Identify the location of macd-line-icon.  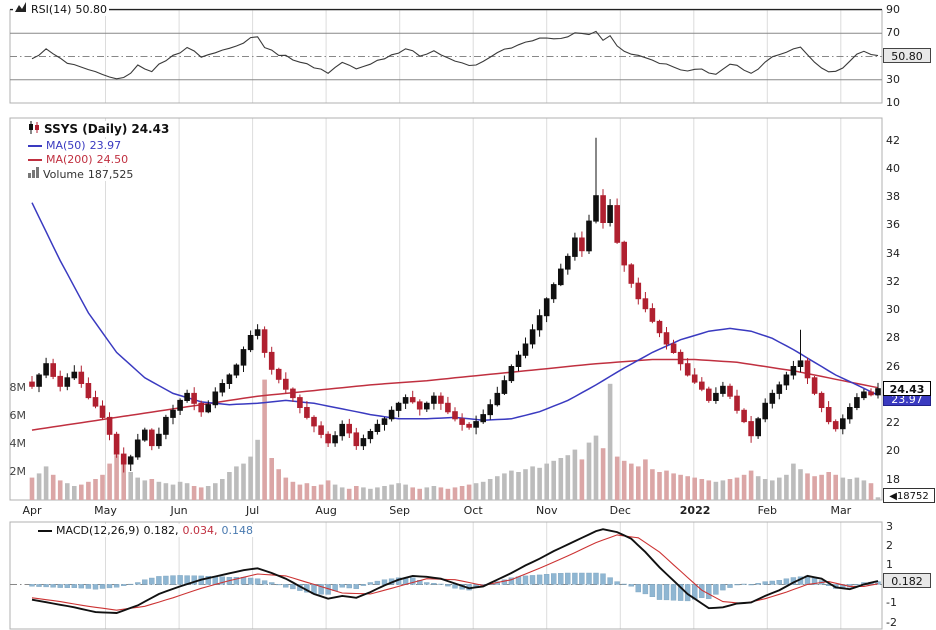
(45, 530).